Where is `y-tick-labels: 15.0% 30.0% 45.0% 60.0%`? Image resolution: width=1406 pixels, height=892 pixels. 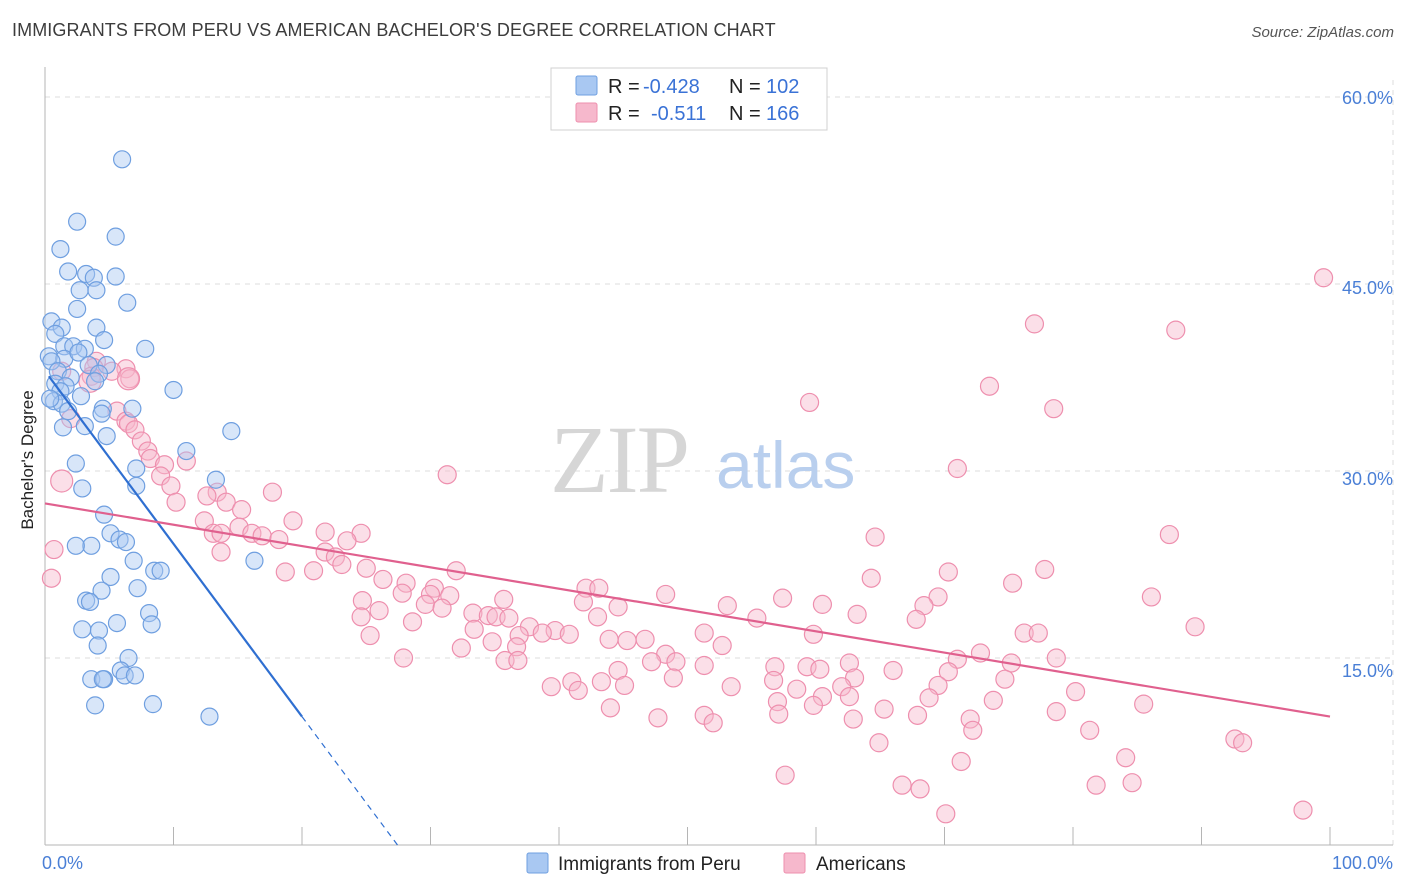
y-tick-labels: 15.0% 30.0% 45.0% 60.0% is located at coordinates (1367, 384).